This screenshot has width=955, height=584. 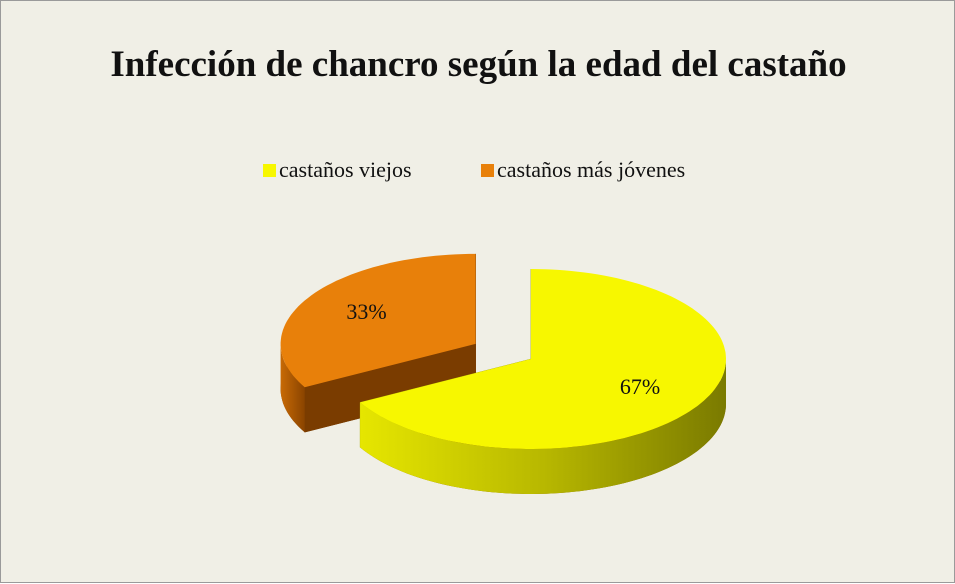 What do you see at coordinates (640, 386) in the screenshot?
I see `data-label: 67%` at bounding box center [640, 386].